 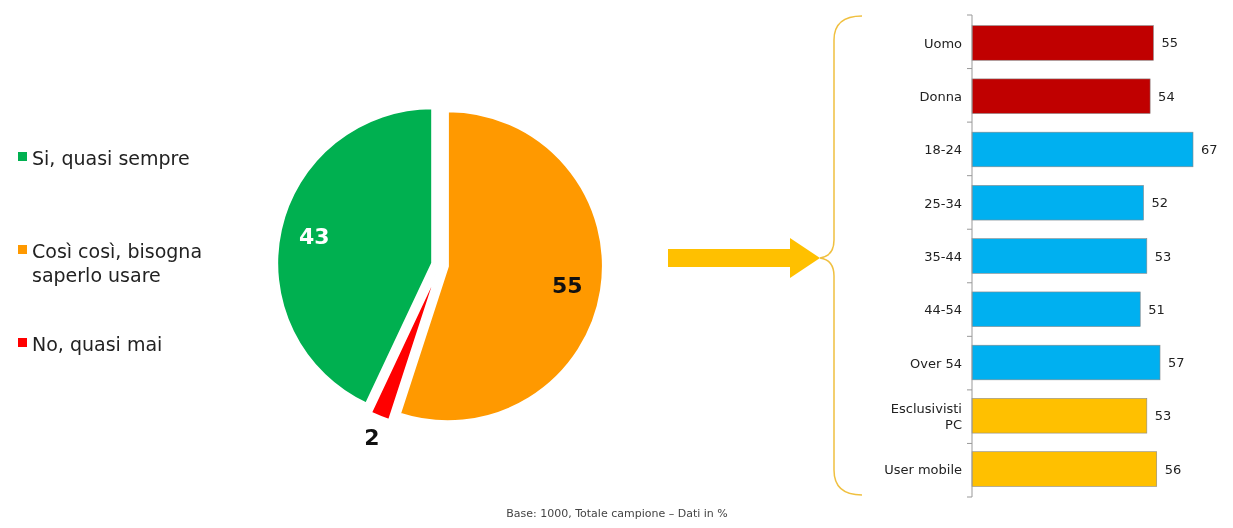 I want to click on data-label: 2, so click(x=372, y=437).